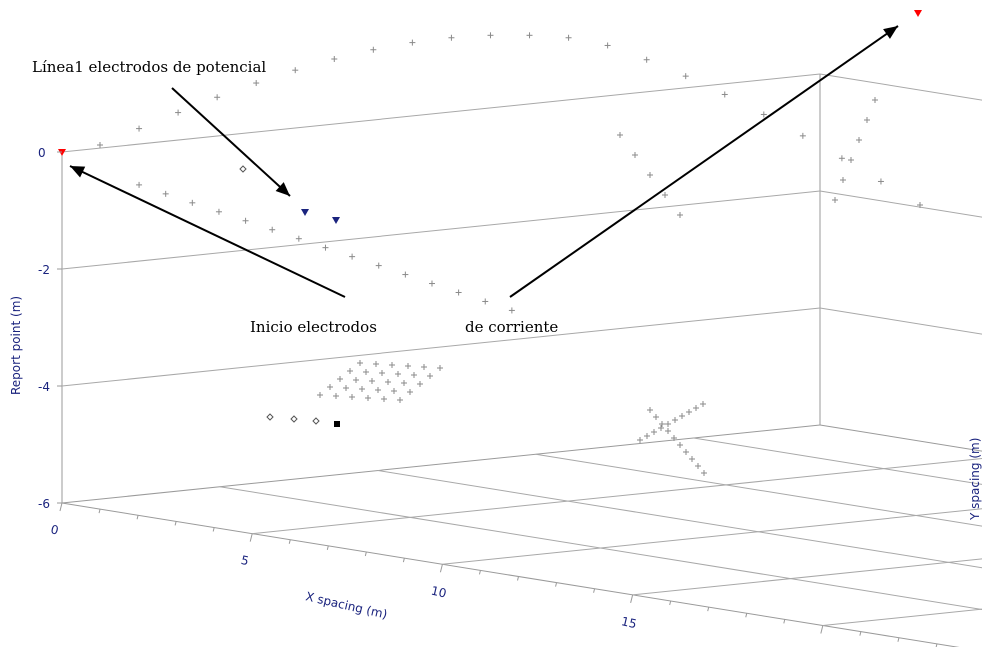 This screenshot has height=647, width=982. What do you see at coordinates (441, 464) in the screenshot?
I see `y-axis-line-left` at bounding box center [441, 464].